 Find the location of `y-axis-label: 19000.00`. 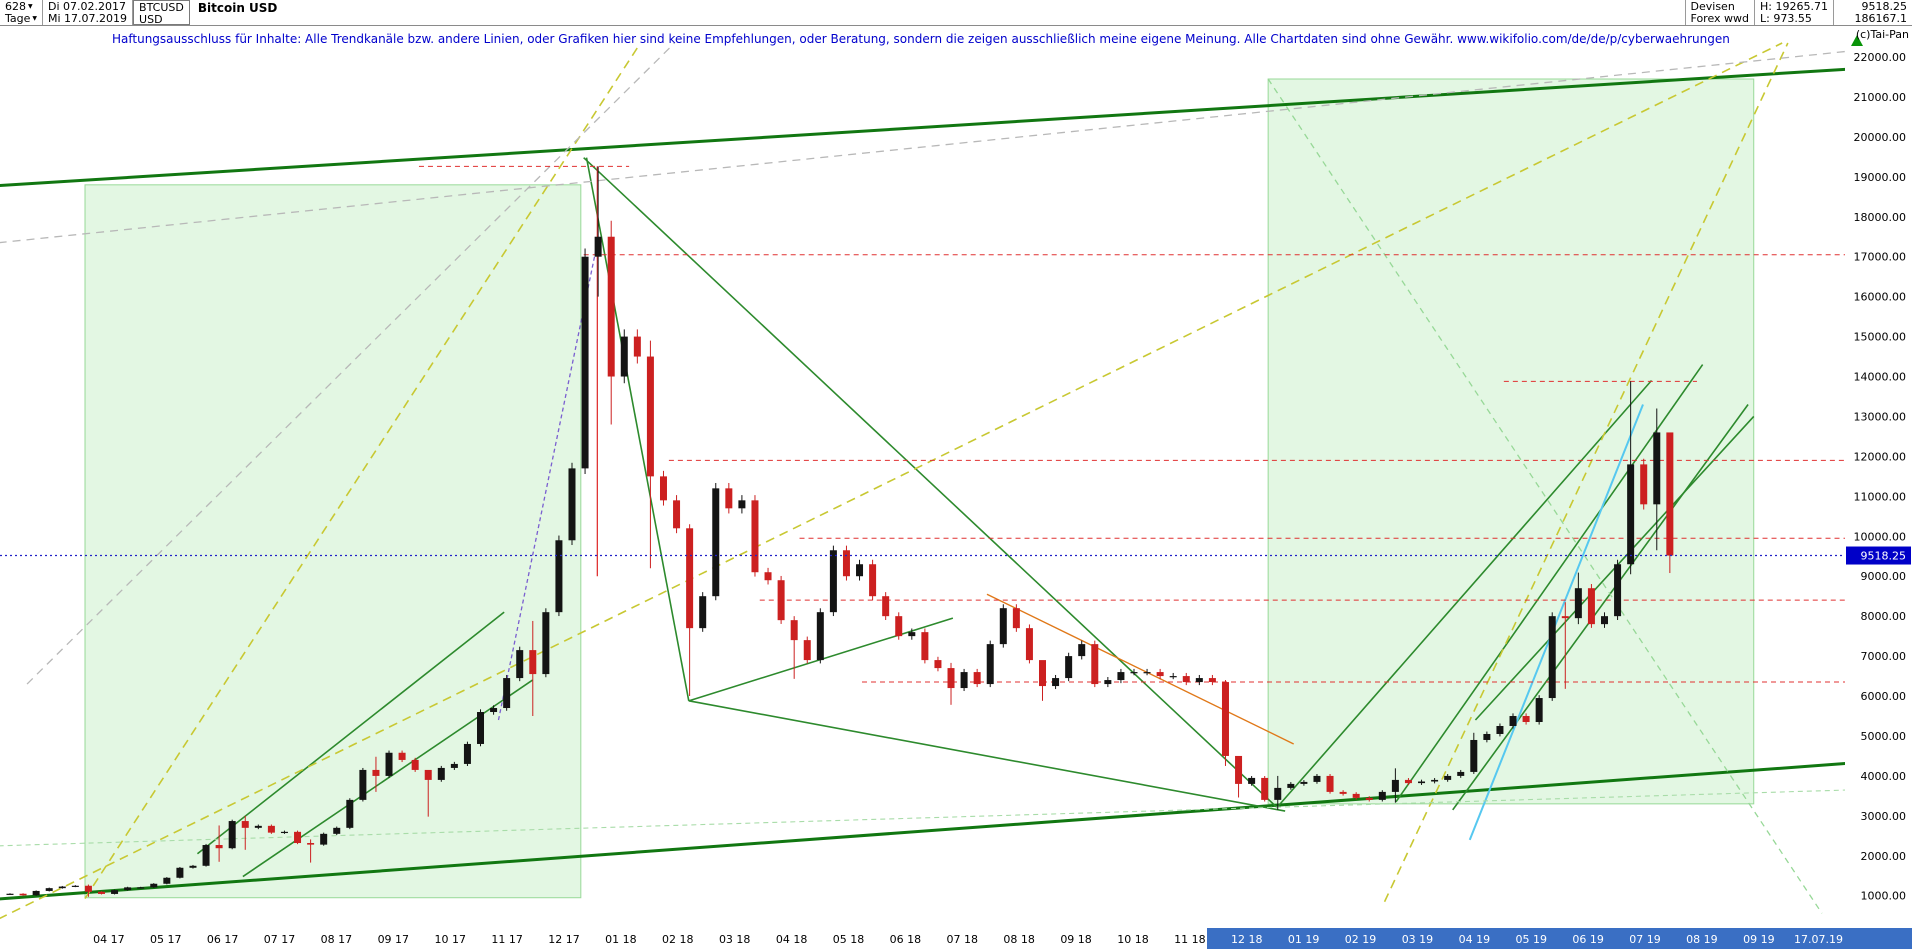

y-axis-label: 19000.00 is located at coordinates (1880, 177).